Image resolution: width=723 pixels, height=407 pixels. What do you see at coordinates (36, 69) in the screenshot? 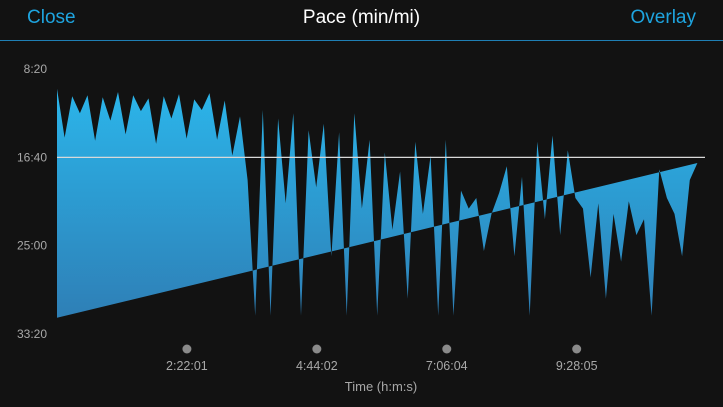
I see `y-tick-label: 8:20` at bounding box center [36, 69].